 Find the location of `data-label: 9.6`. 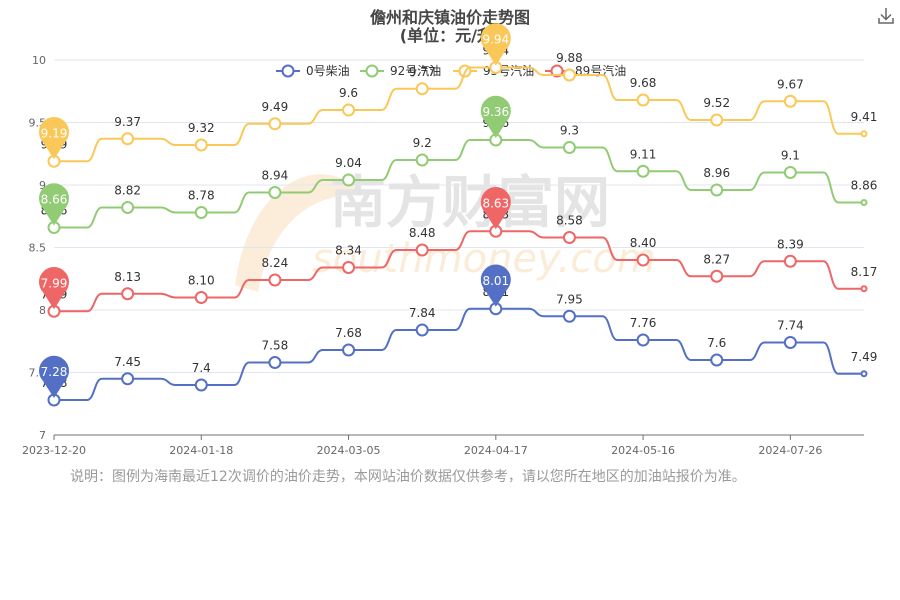

data-label: 9.6 is located at coordinates (348, 93).